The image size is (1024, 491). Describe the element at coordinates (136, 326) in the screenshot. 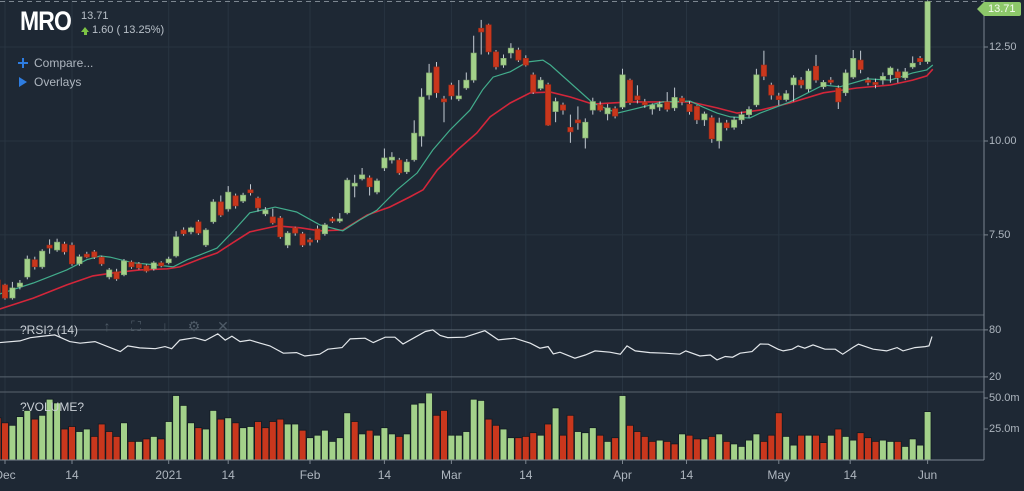

I see `maximize-icon: ⛶` at that location.